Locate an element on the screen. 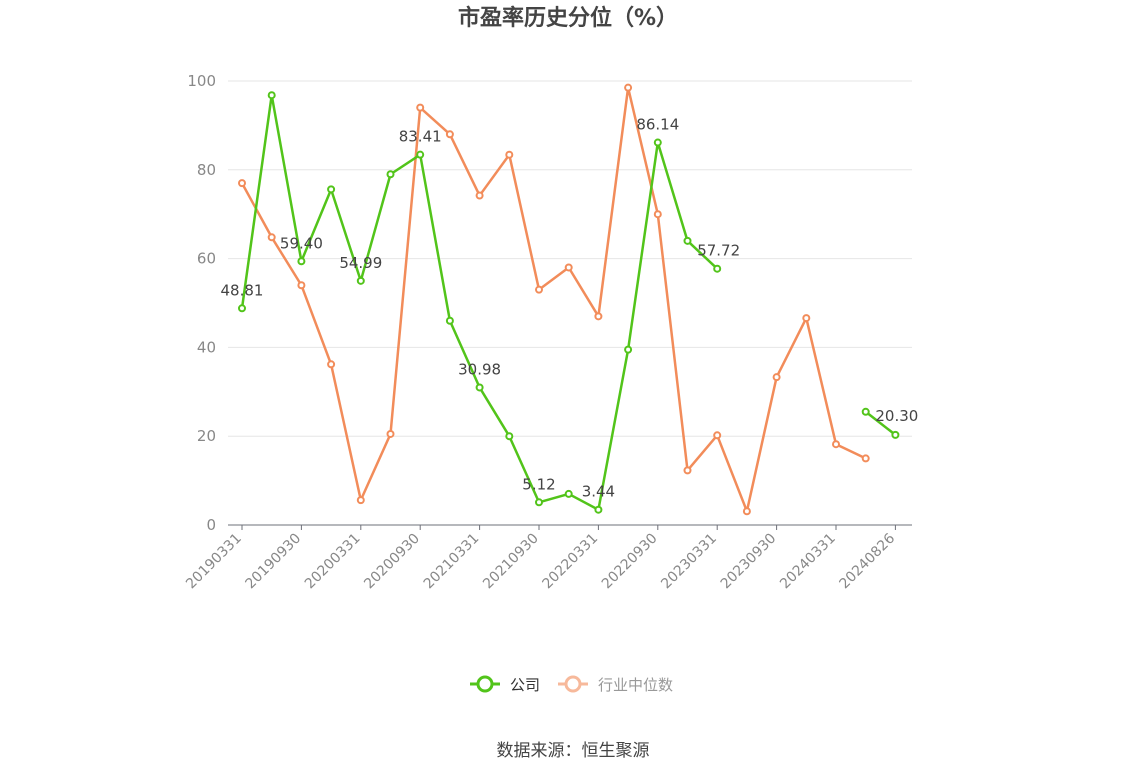  x-tick-label: 20210331 is located at coordinates (452, 562).